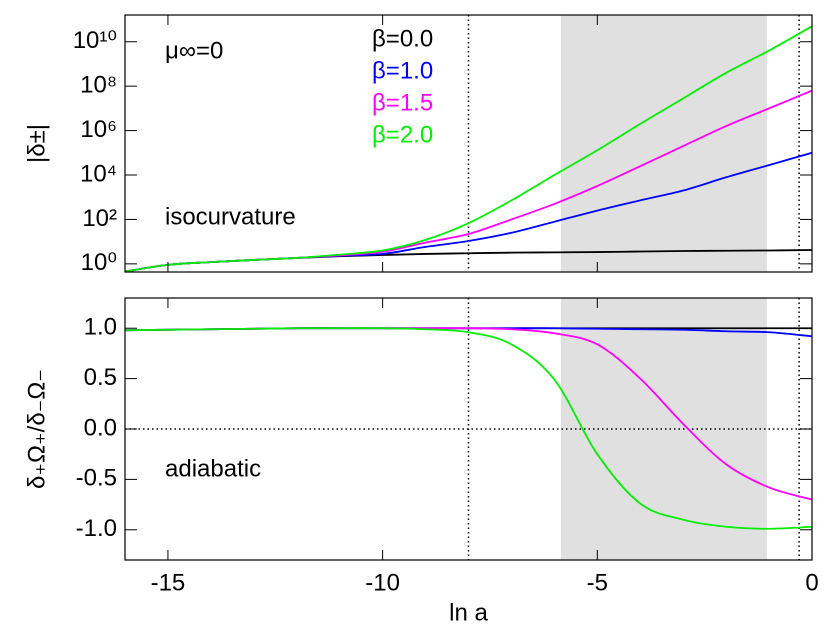 Image resolution: width=830 pixels, height=624 pixels. I want to click on annotation: adiabatic, so click(213, 468).